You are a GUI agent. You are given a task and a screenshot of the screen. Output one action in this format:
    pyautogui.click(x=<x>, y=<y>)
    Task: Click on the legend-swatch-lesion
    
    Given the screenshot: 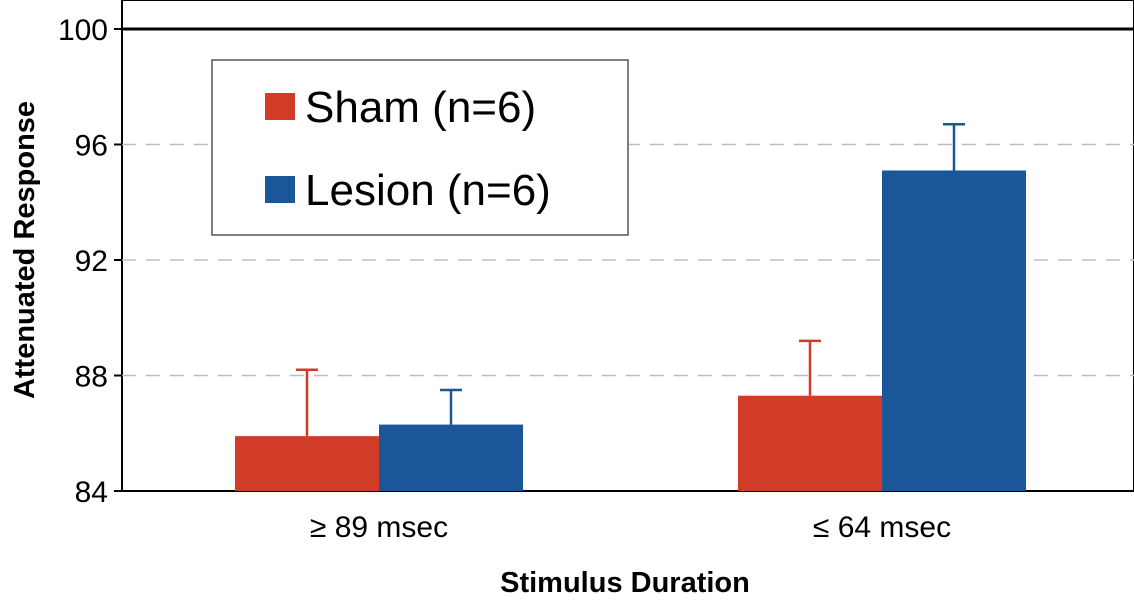 What is the action you would take?
    pyautogui.click(x=280, y=189)
    